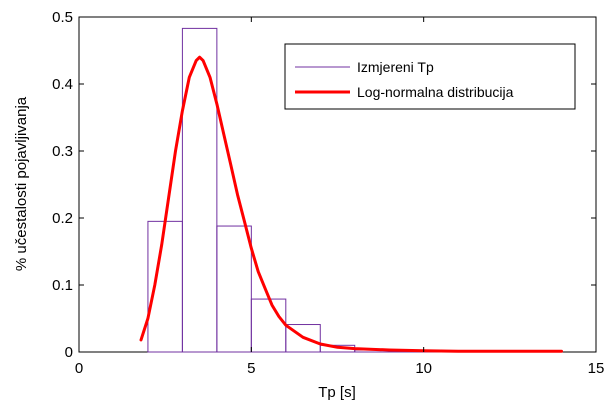 Image resolution: width=608 pixels, height=403 pixels. Describe the element at coordinates (251, 368) in the screenshot. I see `x-tick-label: 5` at that location.